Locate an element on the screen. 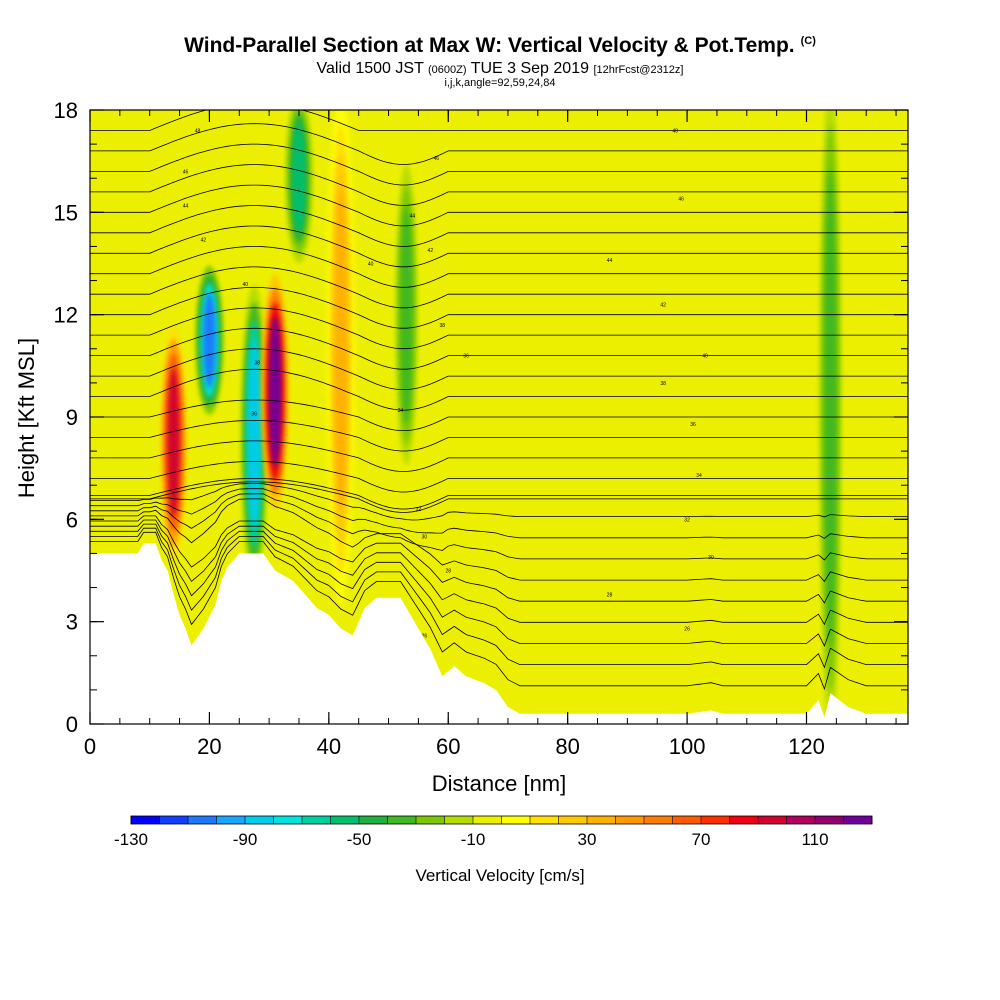  theta-label: 30 is located at coordinates (711, 558).